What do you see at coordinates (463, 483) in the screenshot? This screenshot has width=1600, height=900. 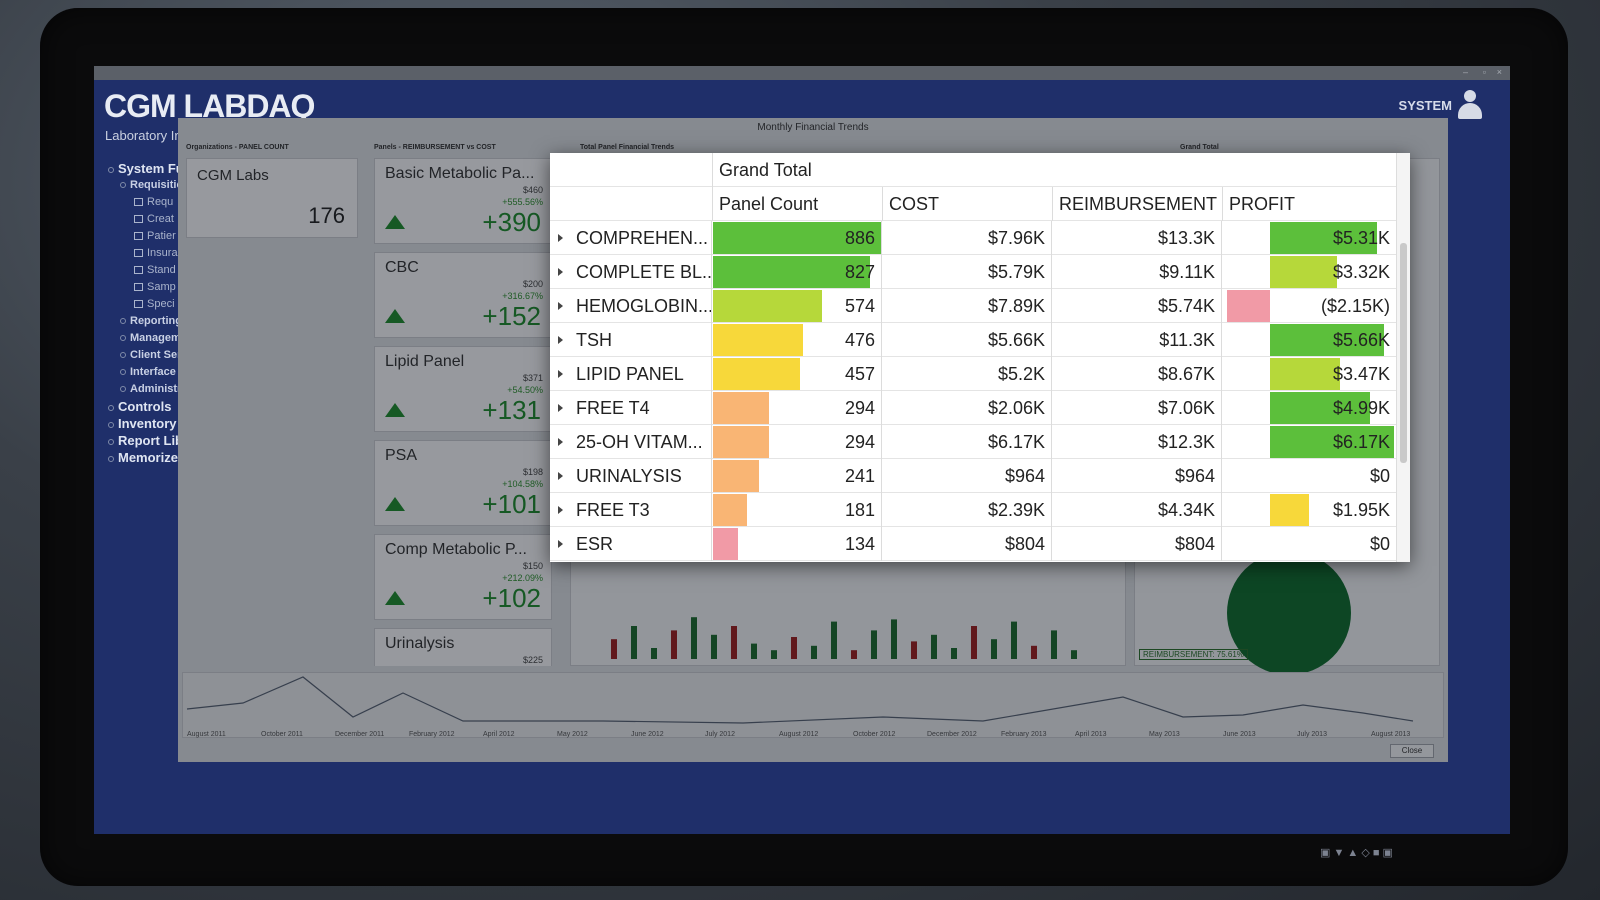 I see `panel-card: PSA $198 +104.58% +101` at bounding box center [463, 483].